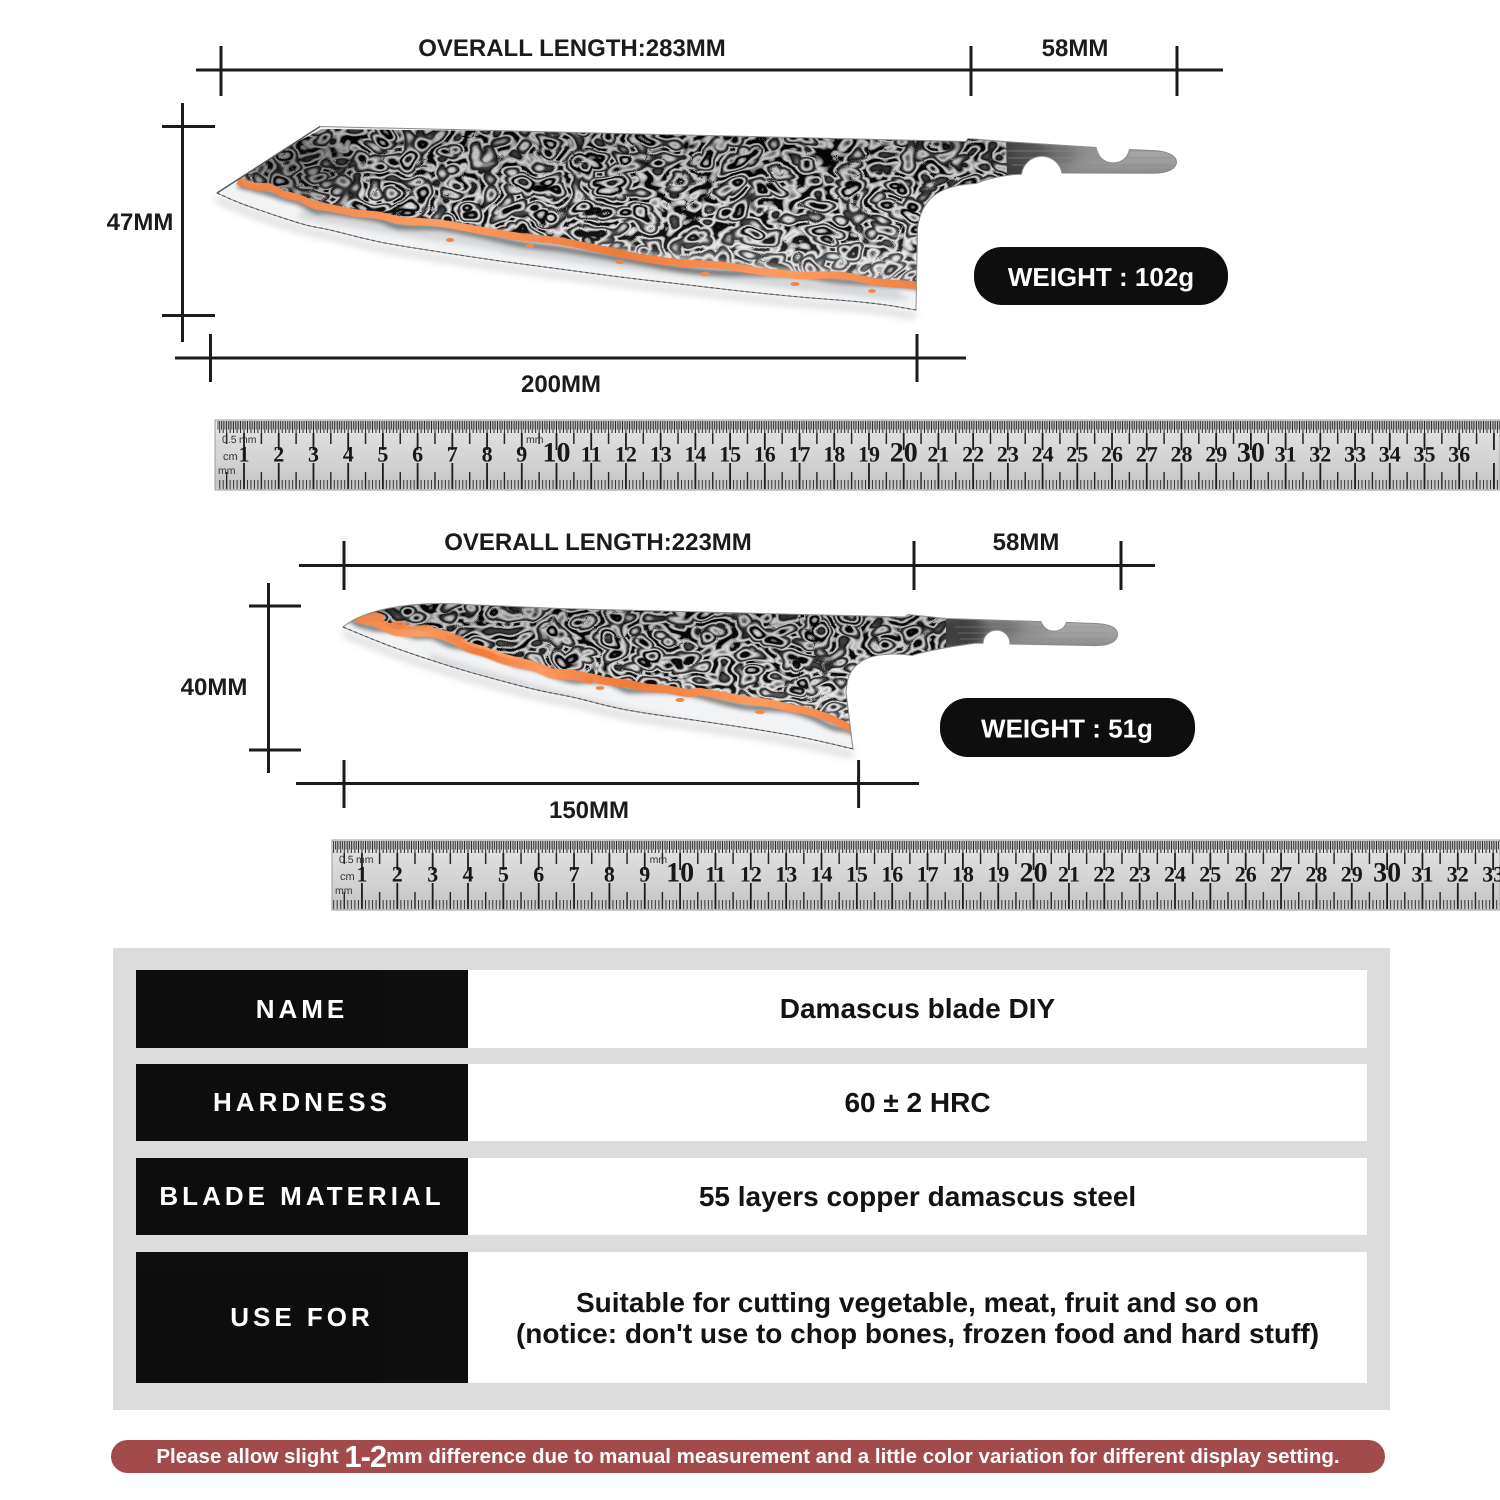 The width and height of the screenshot is (1500, 1500). Describe the element at coordinates (1459, 454) in the screenshot. I see `svg-text: 36` at that location.